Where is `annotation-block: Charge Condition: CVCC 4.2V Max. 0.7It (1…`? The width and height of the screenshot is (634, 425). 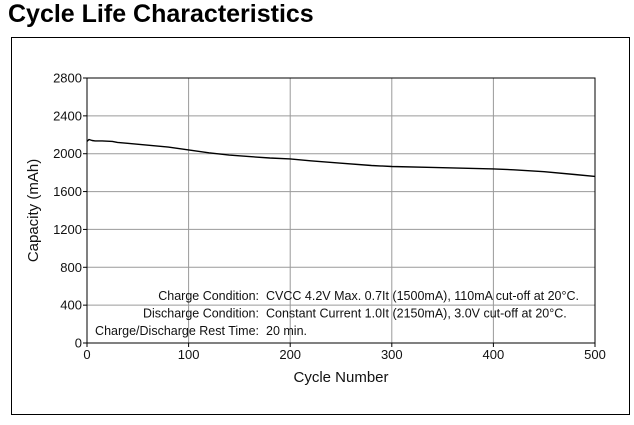 annotation-block: Charge Condition: CVCC 4.2V Max. 0.7It (1… is located at coordinates (337, 313).